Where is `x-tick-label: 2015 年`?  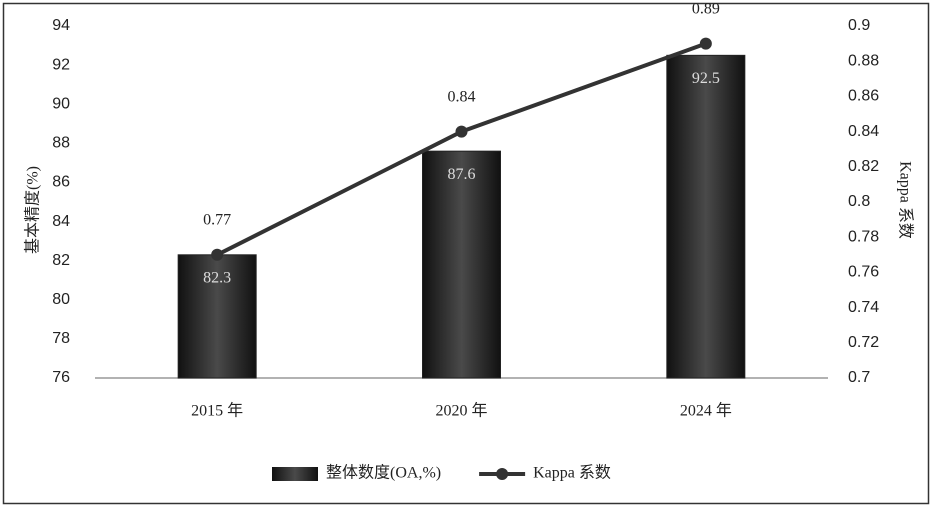 x-tick-label: 2015 年 is located at coordinates (217, 411).